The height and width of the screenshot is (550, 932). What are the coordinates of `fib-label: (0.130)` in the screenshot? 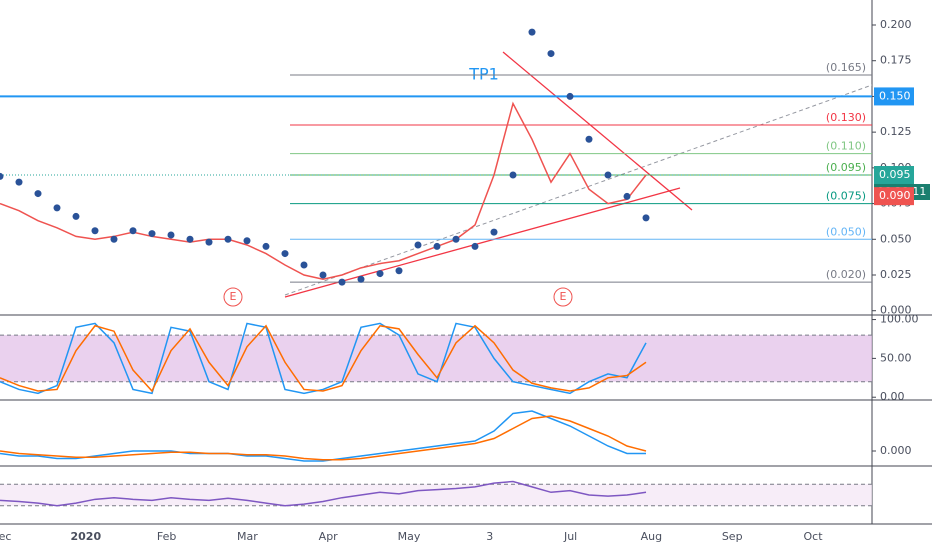 It's located at (846, 117).